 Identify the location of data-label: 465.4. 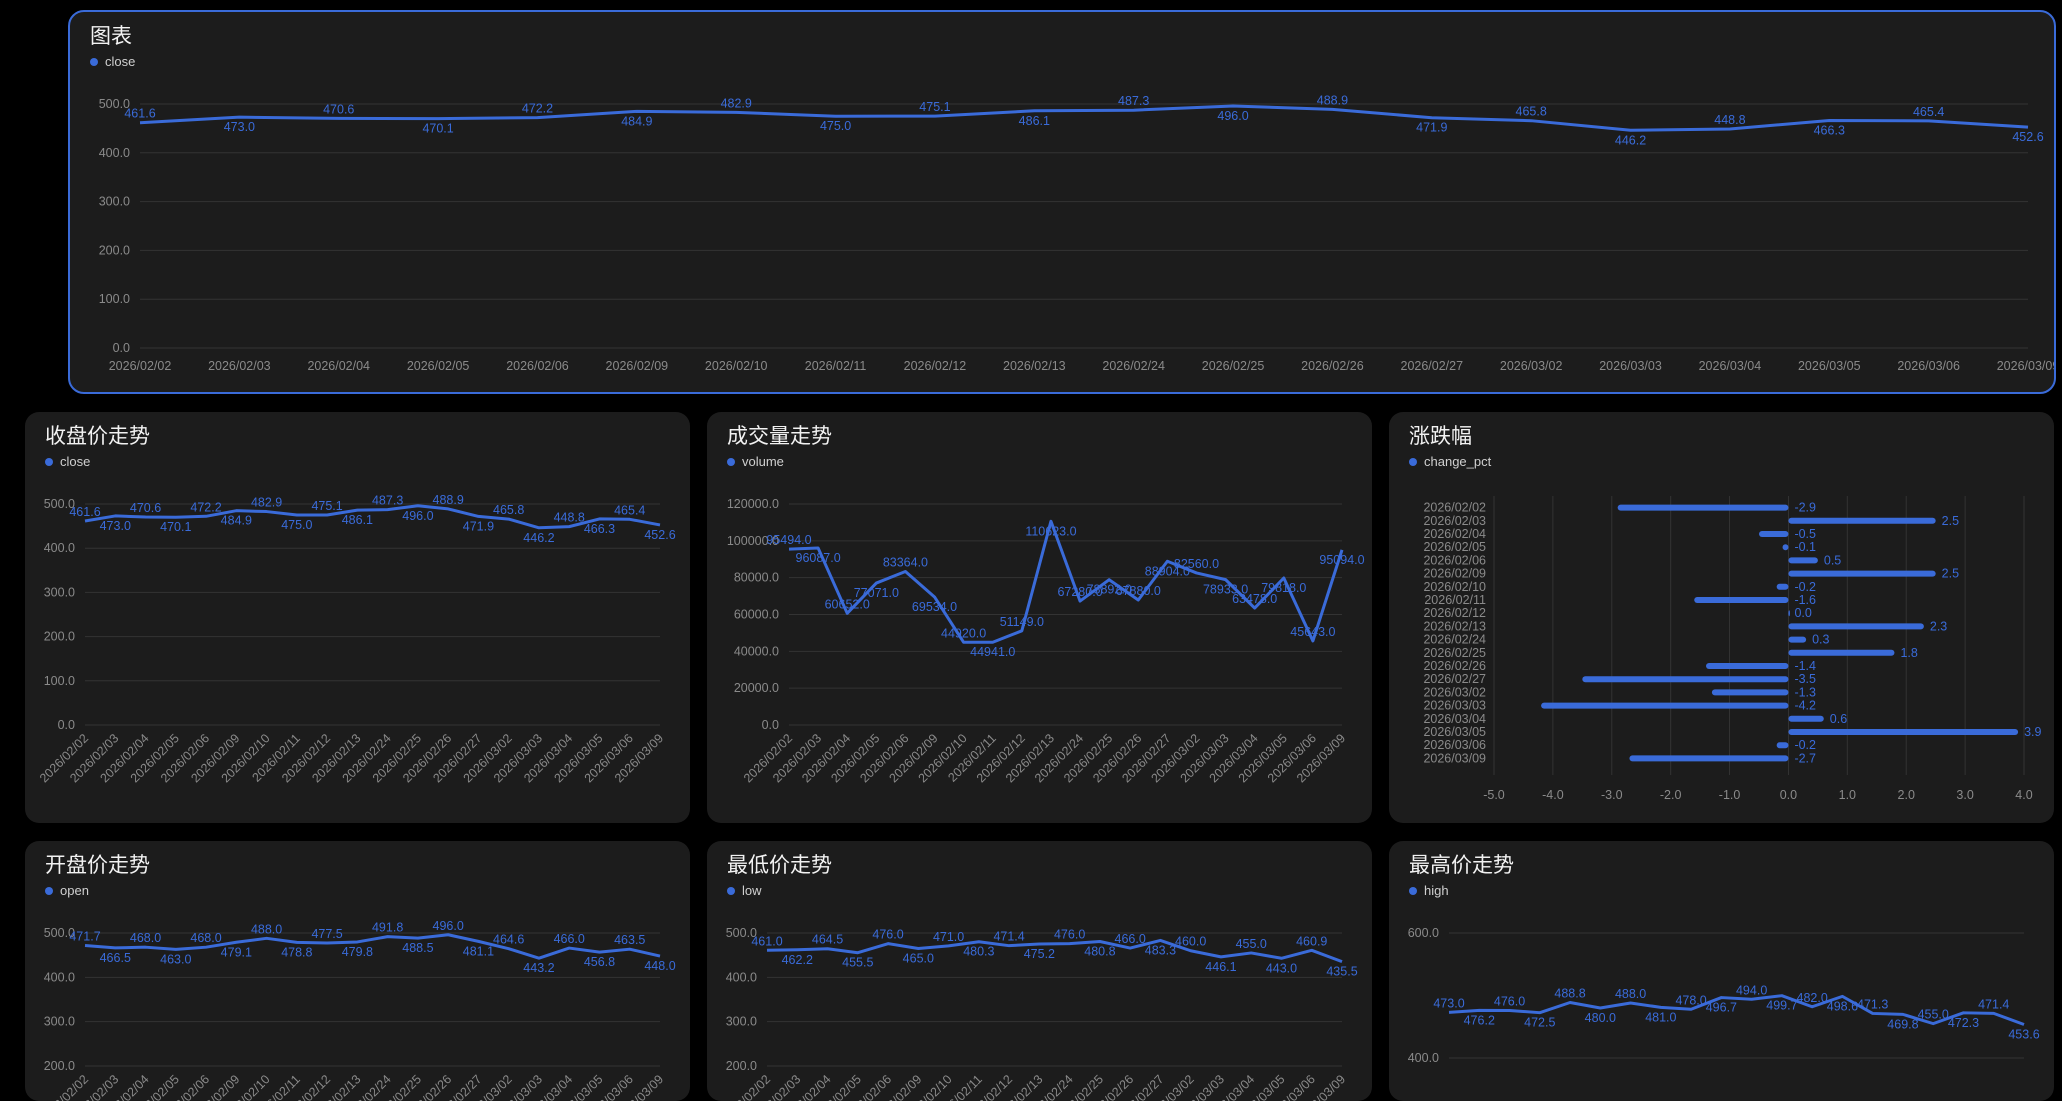
(1928, 112).